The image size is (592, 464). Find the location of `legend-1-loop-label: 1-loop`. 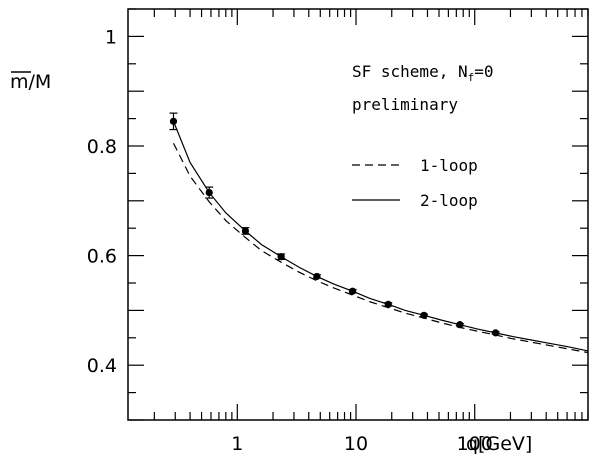

legend-1-loop-label: 1-loop is located at coordinates (449, 165).